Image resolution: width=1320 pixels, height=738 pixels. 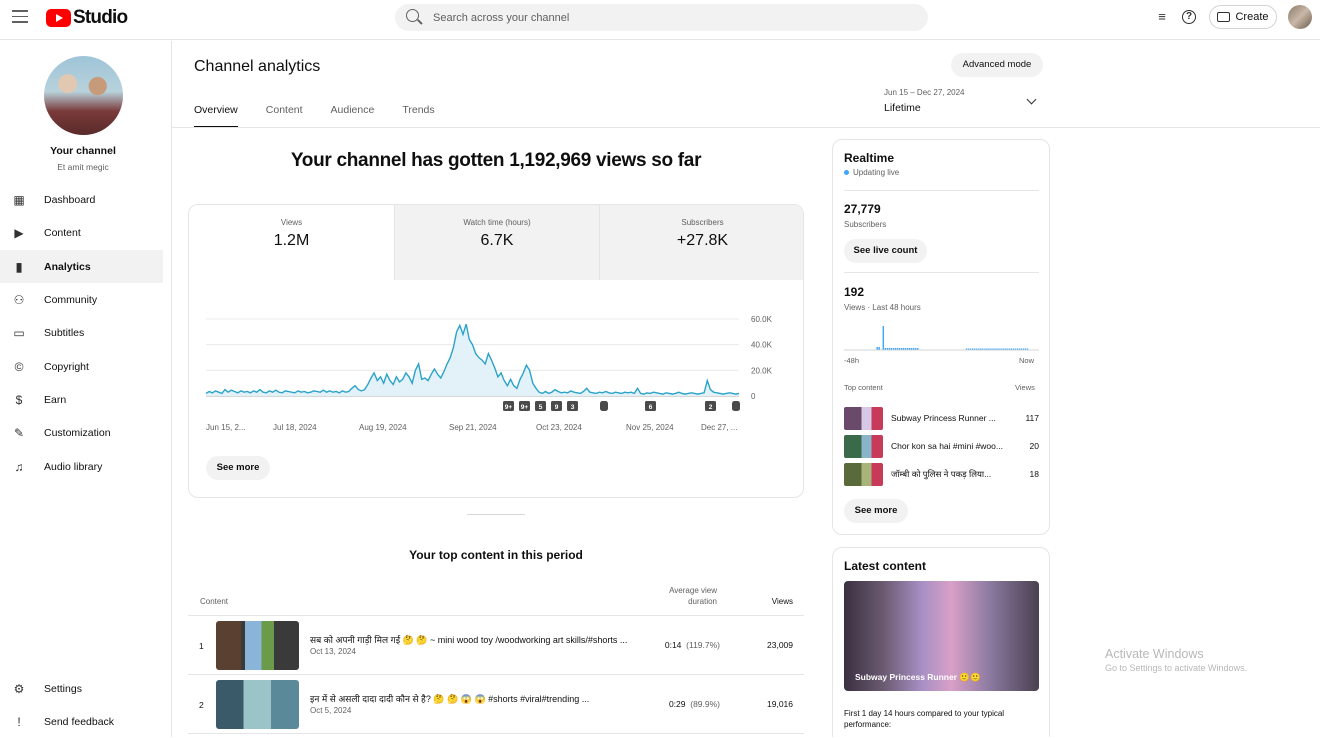 I want to click on col-avd-header: Average view, so click(x=693, y=590).